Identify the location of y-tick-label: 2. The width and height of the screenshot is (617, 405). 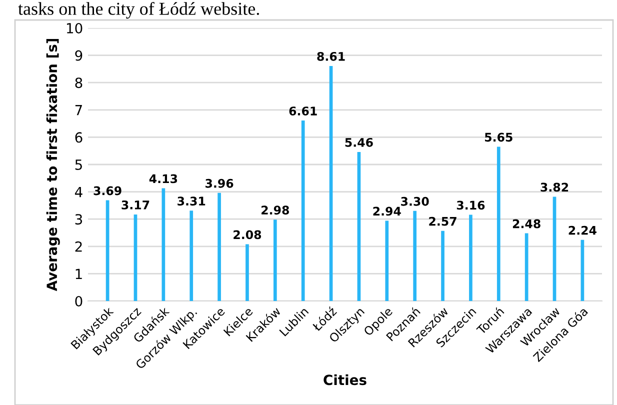
(78, 246).